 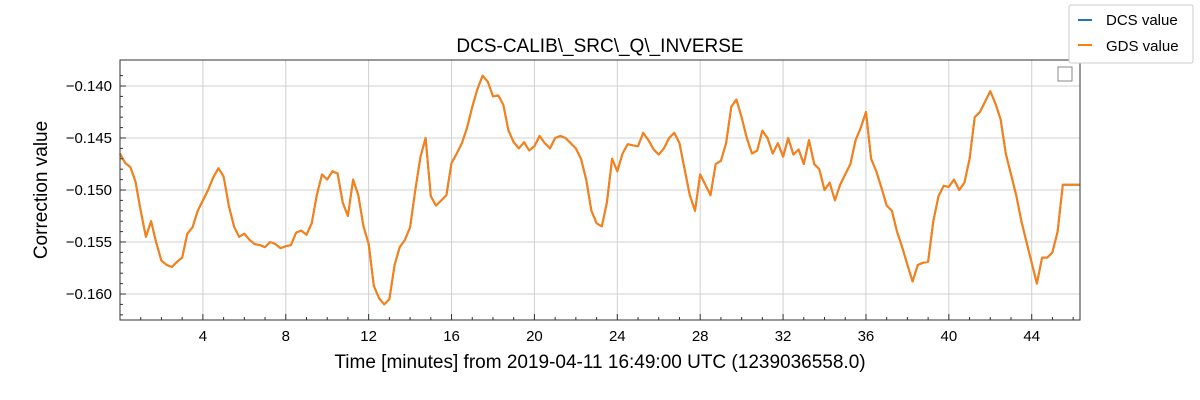 What do you see at coordinates (89, 242) in the screenshot?
I see `y-tick-label: −0.155` at bounding box center [89, 242].